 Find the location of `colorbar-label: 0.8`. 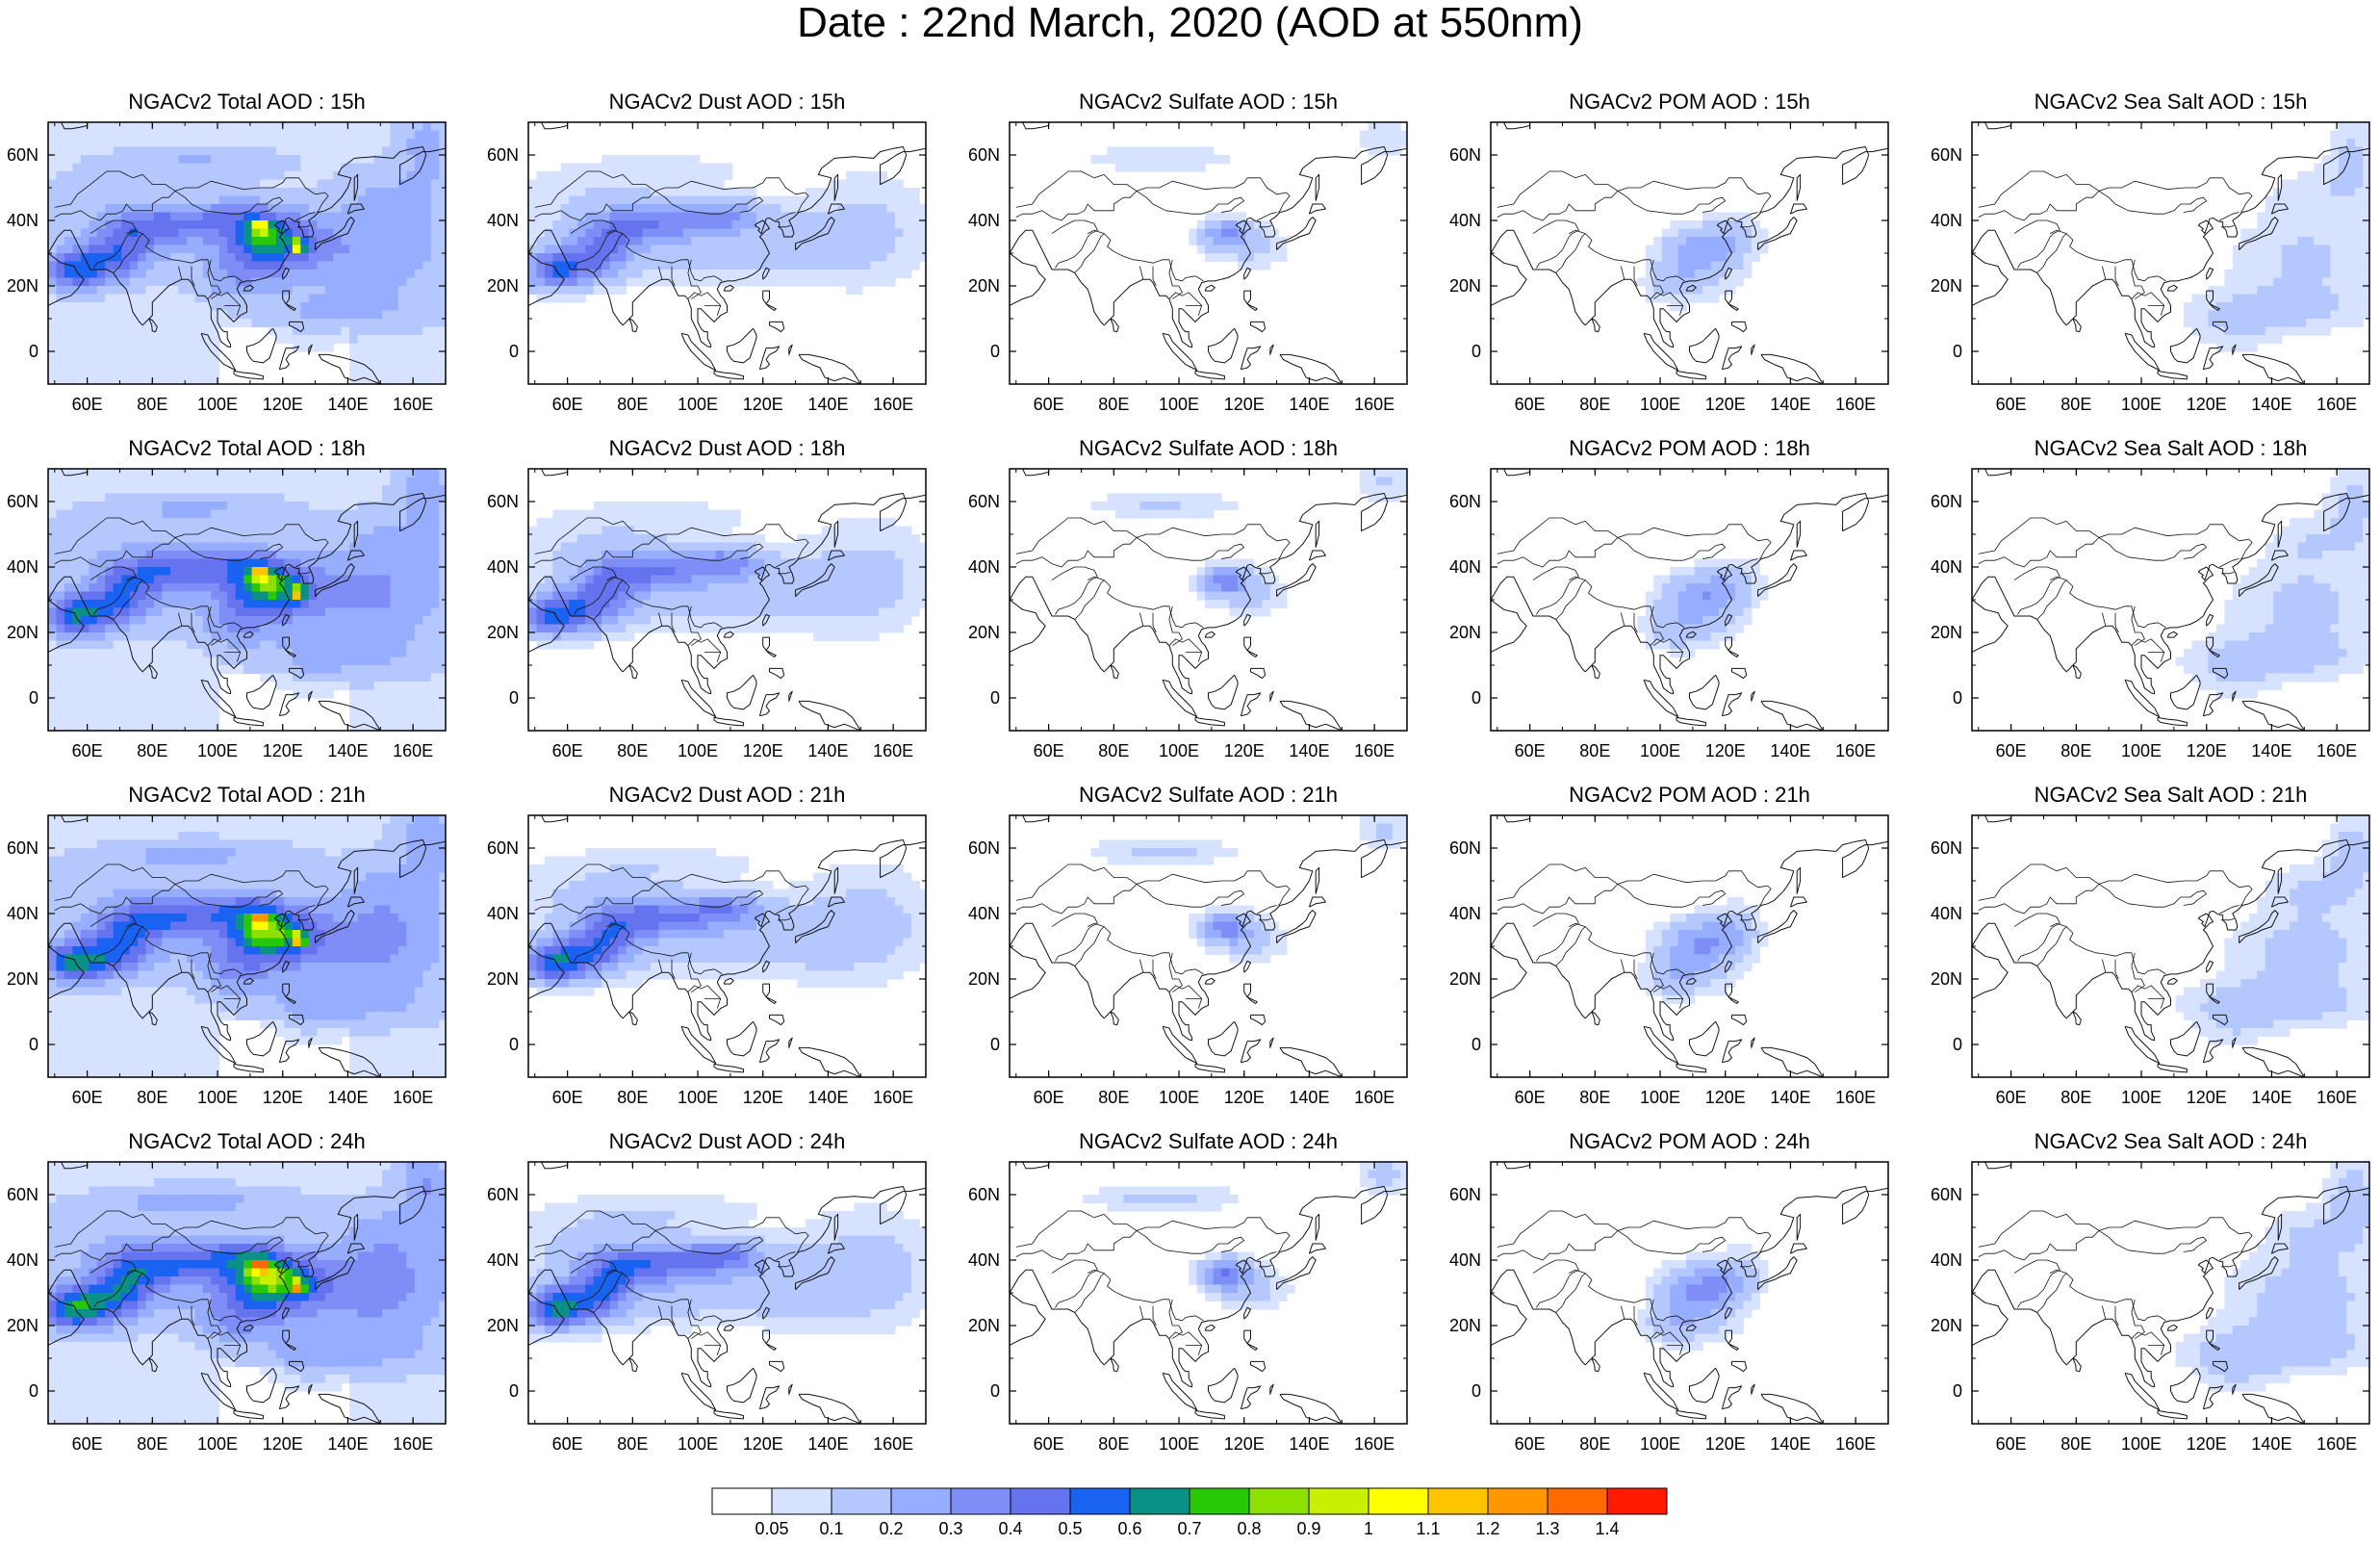

colorbar-label: 0.8 is located at coordinates (1249, 1528).